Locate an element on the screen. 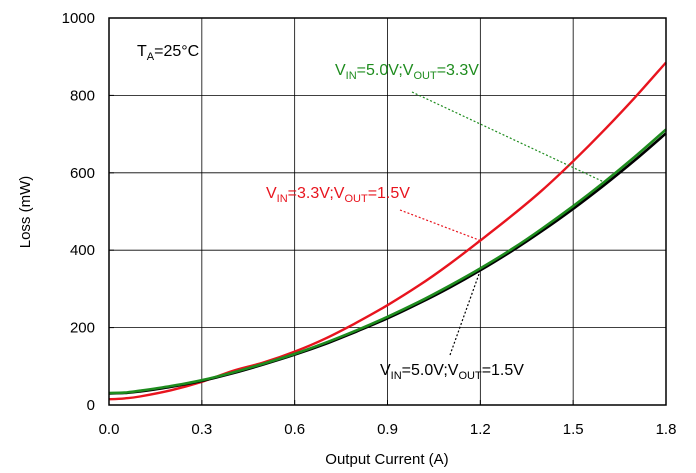 The height and width of the screenshot is (473, 696). red-end: =1.5V is located at coordinates (389, 193).